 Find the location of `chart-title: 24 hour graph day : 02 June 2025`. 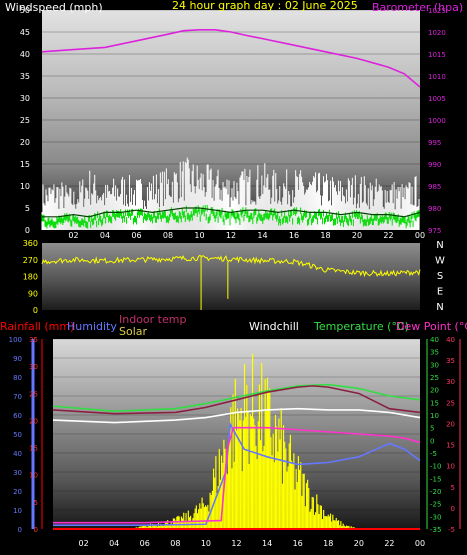

chart-title: 24 hour graph day : 02 June 2025 is located at coordinates (265, 6).